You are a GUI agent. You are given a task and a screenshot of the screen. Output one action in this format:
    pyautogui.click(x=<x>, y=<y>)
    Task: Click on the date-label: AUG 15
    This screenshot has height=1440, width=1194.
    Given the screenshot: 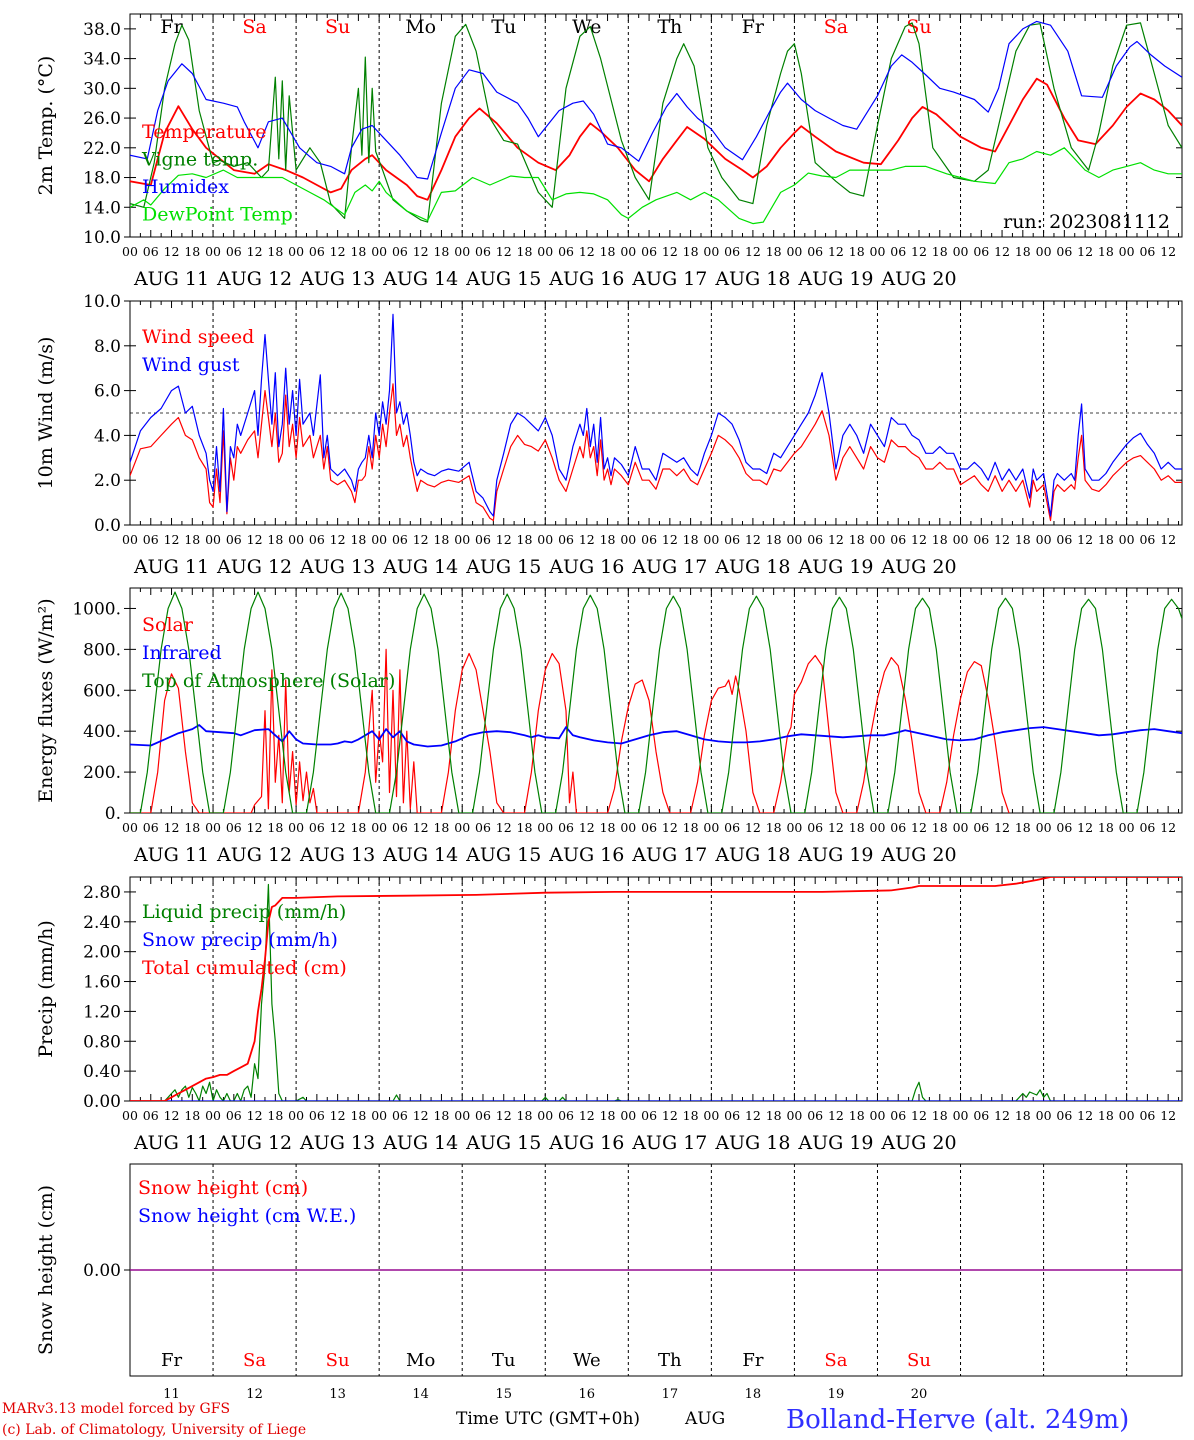 What is the action you would take?
    pyautogui.click(x=503, y=567)
    